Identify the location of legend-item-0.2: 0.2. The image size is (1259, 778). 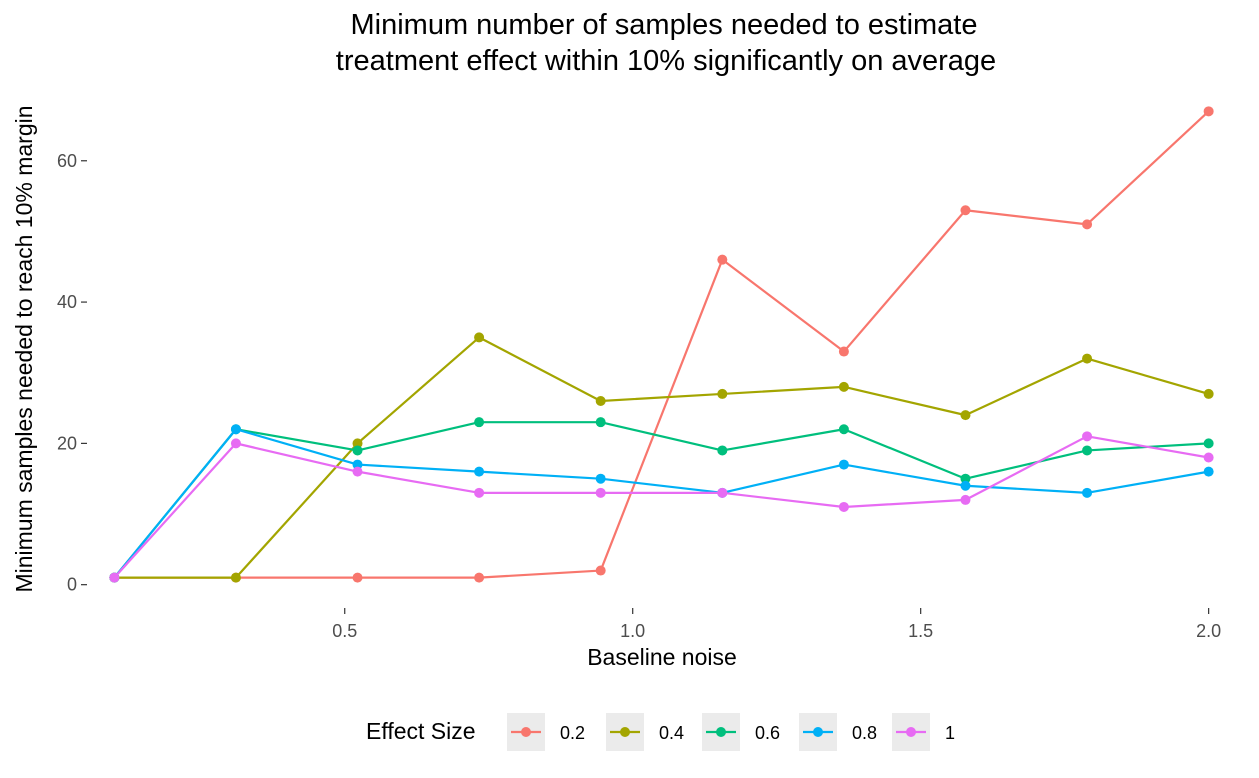
(546, 732).